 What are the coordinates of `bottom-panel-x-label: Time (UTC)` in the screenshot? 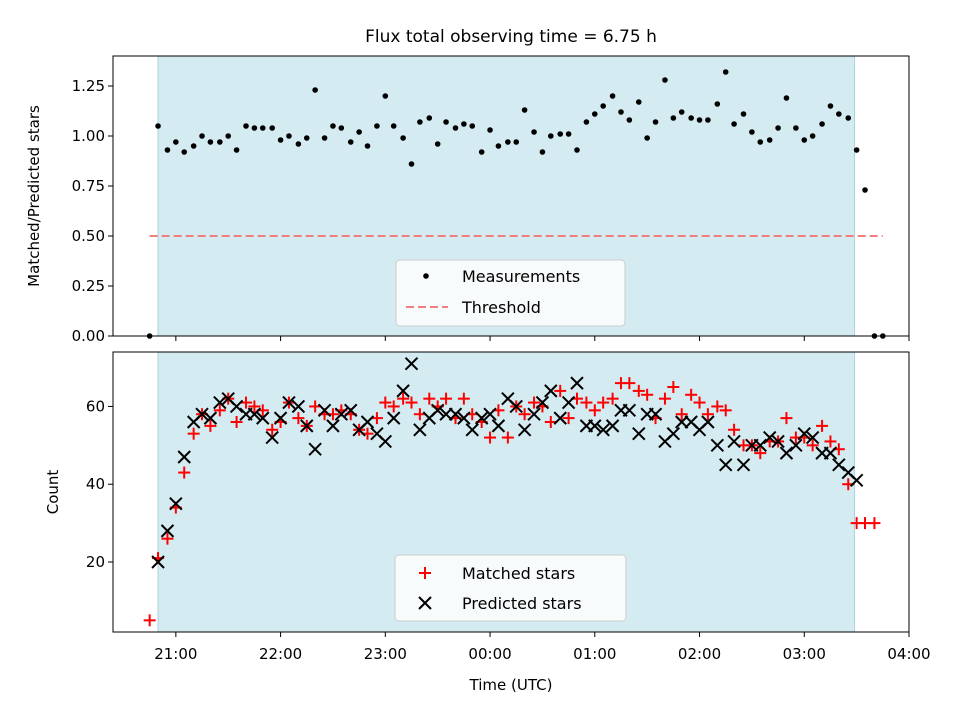 It's located at (511, 685).